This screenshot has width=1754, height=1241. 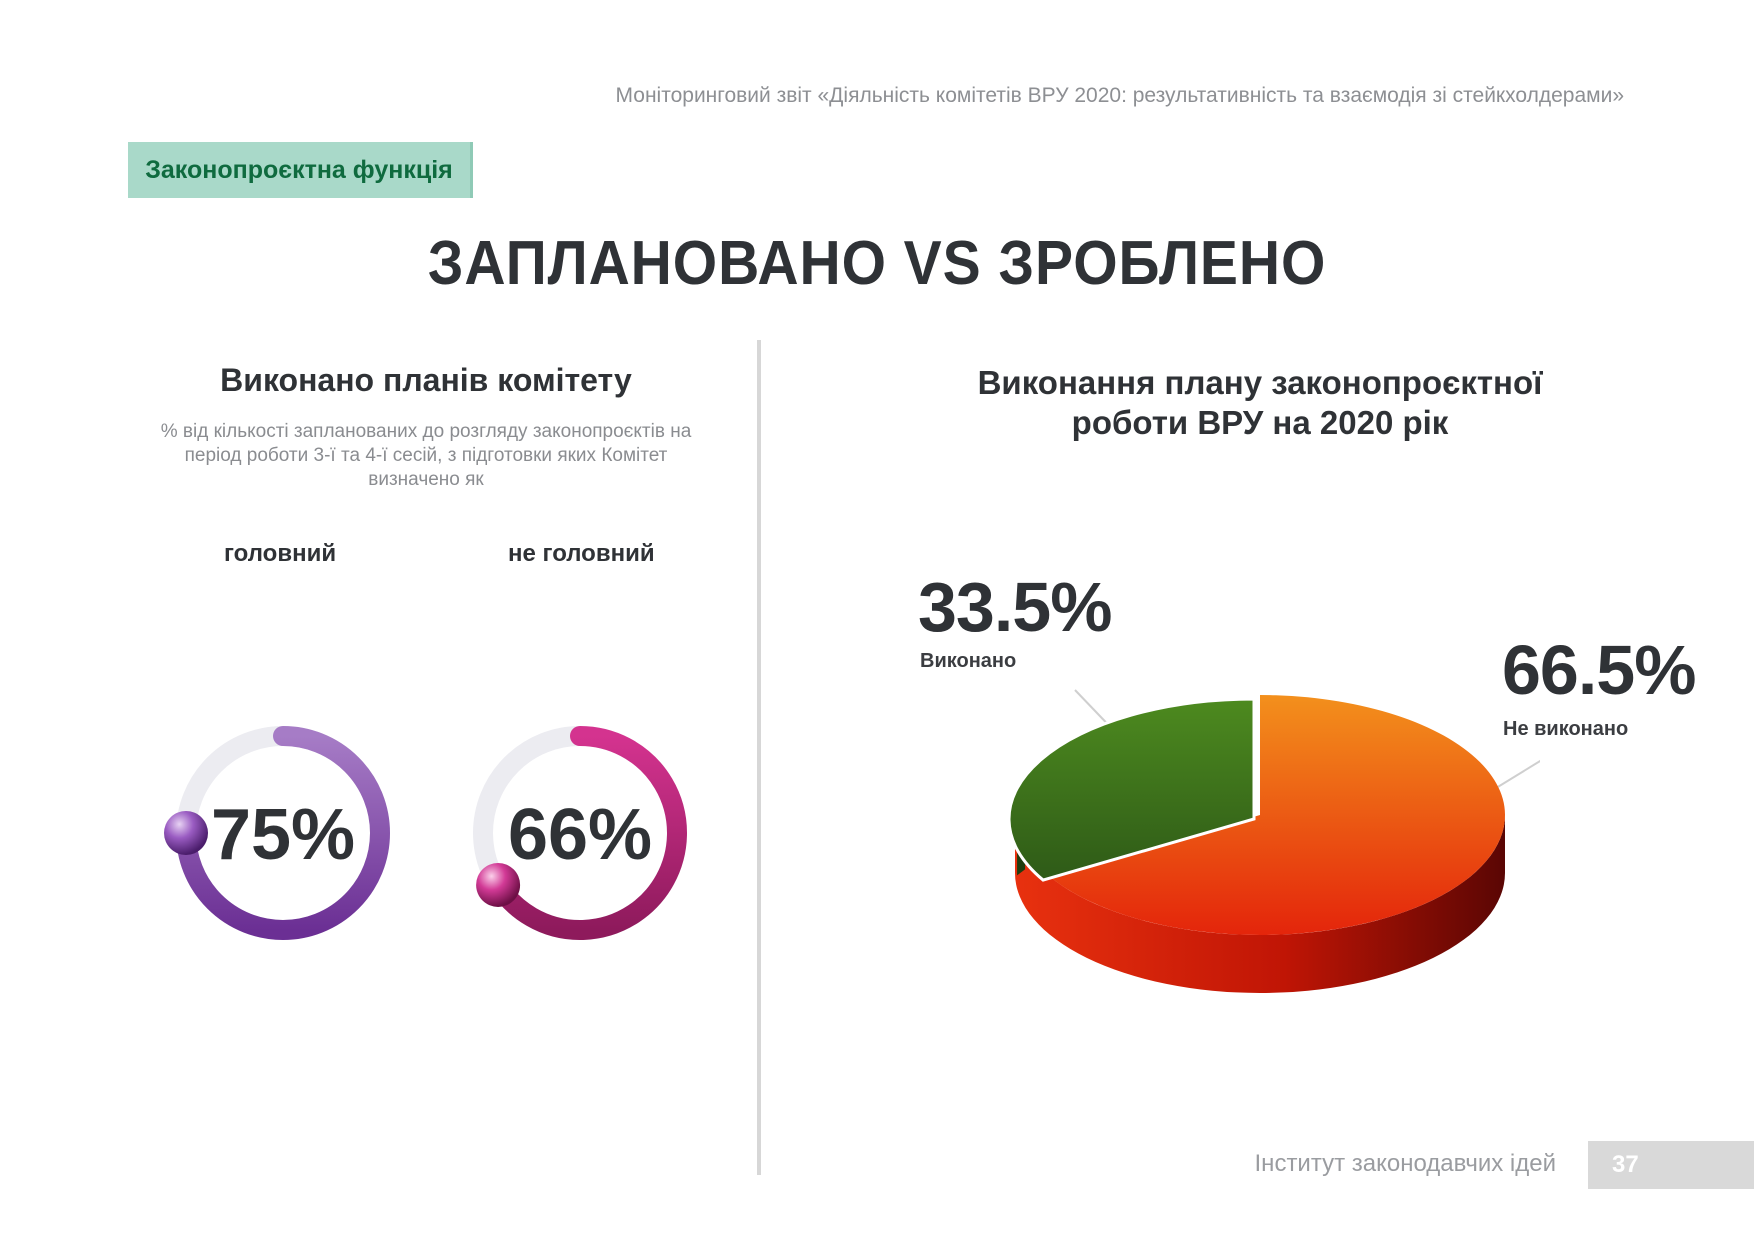 What do you see at coordinates (1566, 729) in the screenshot?
I see `not-done-label: Не виконано` at bounding box center [1566, 729].